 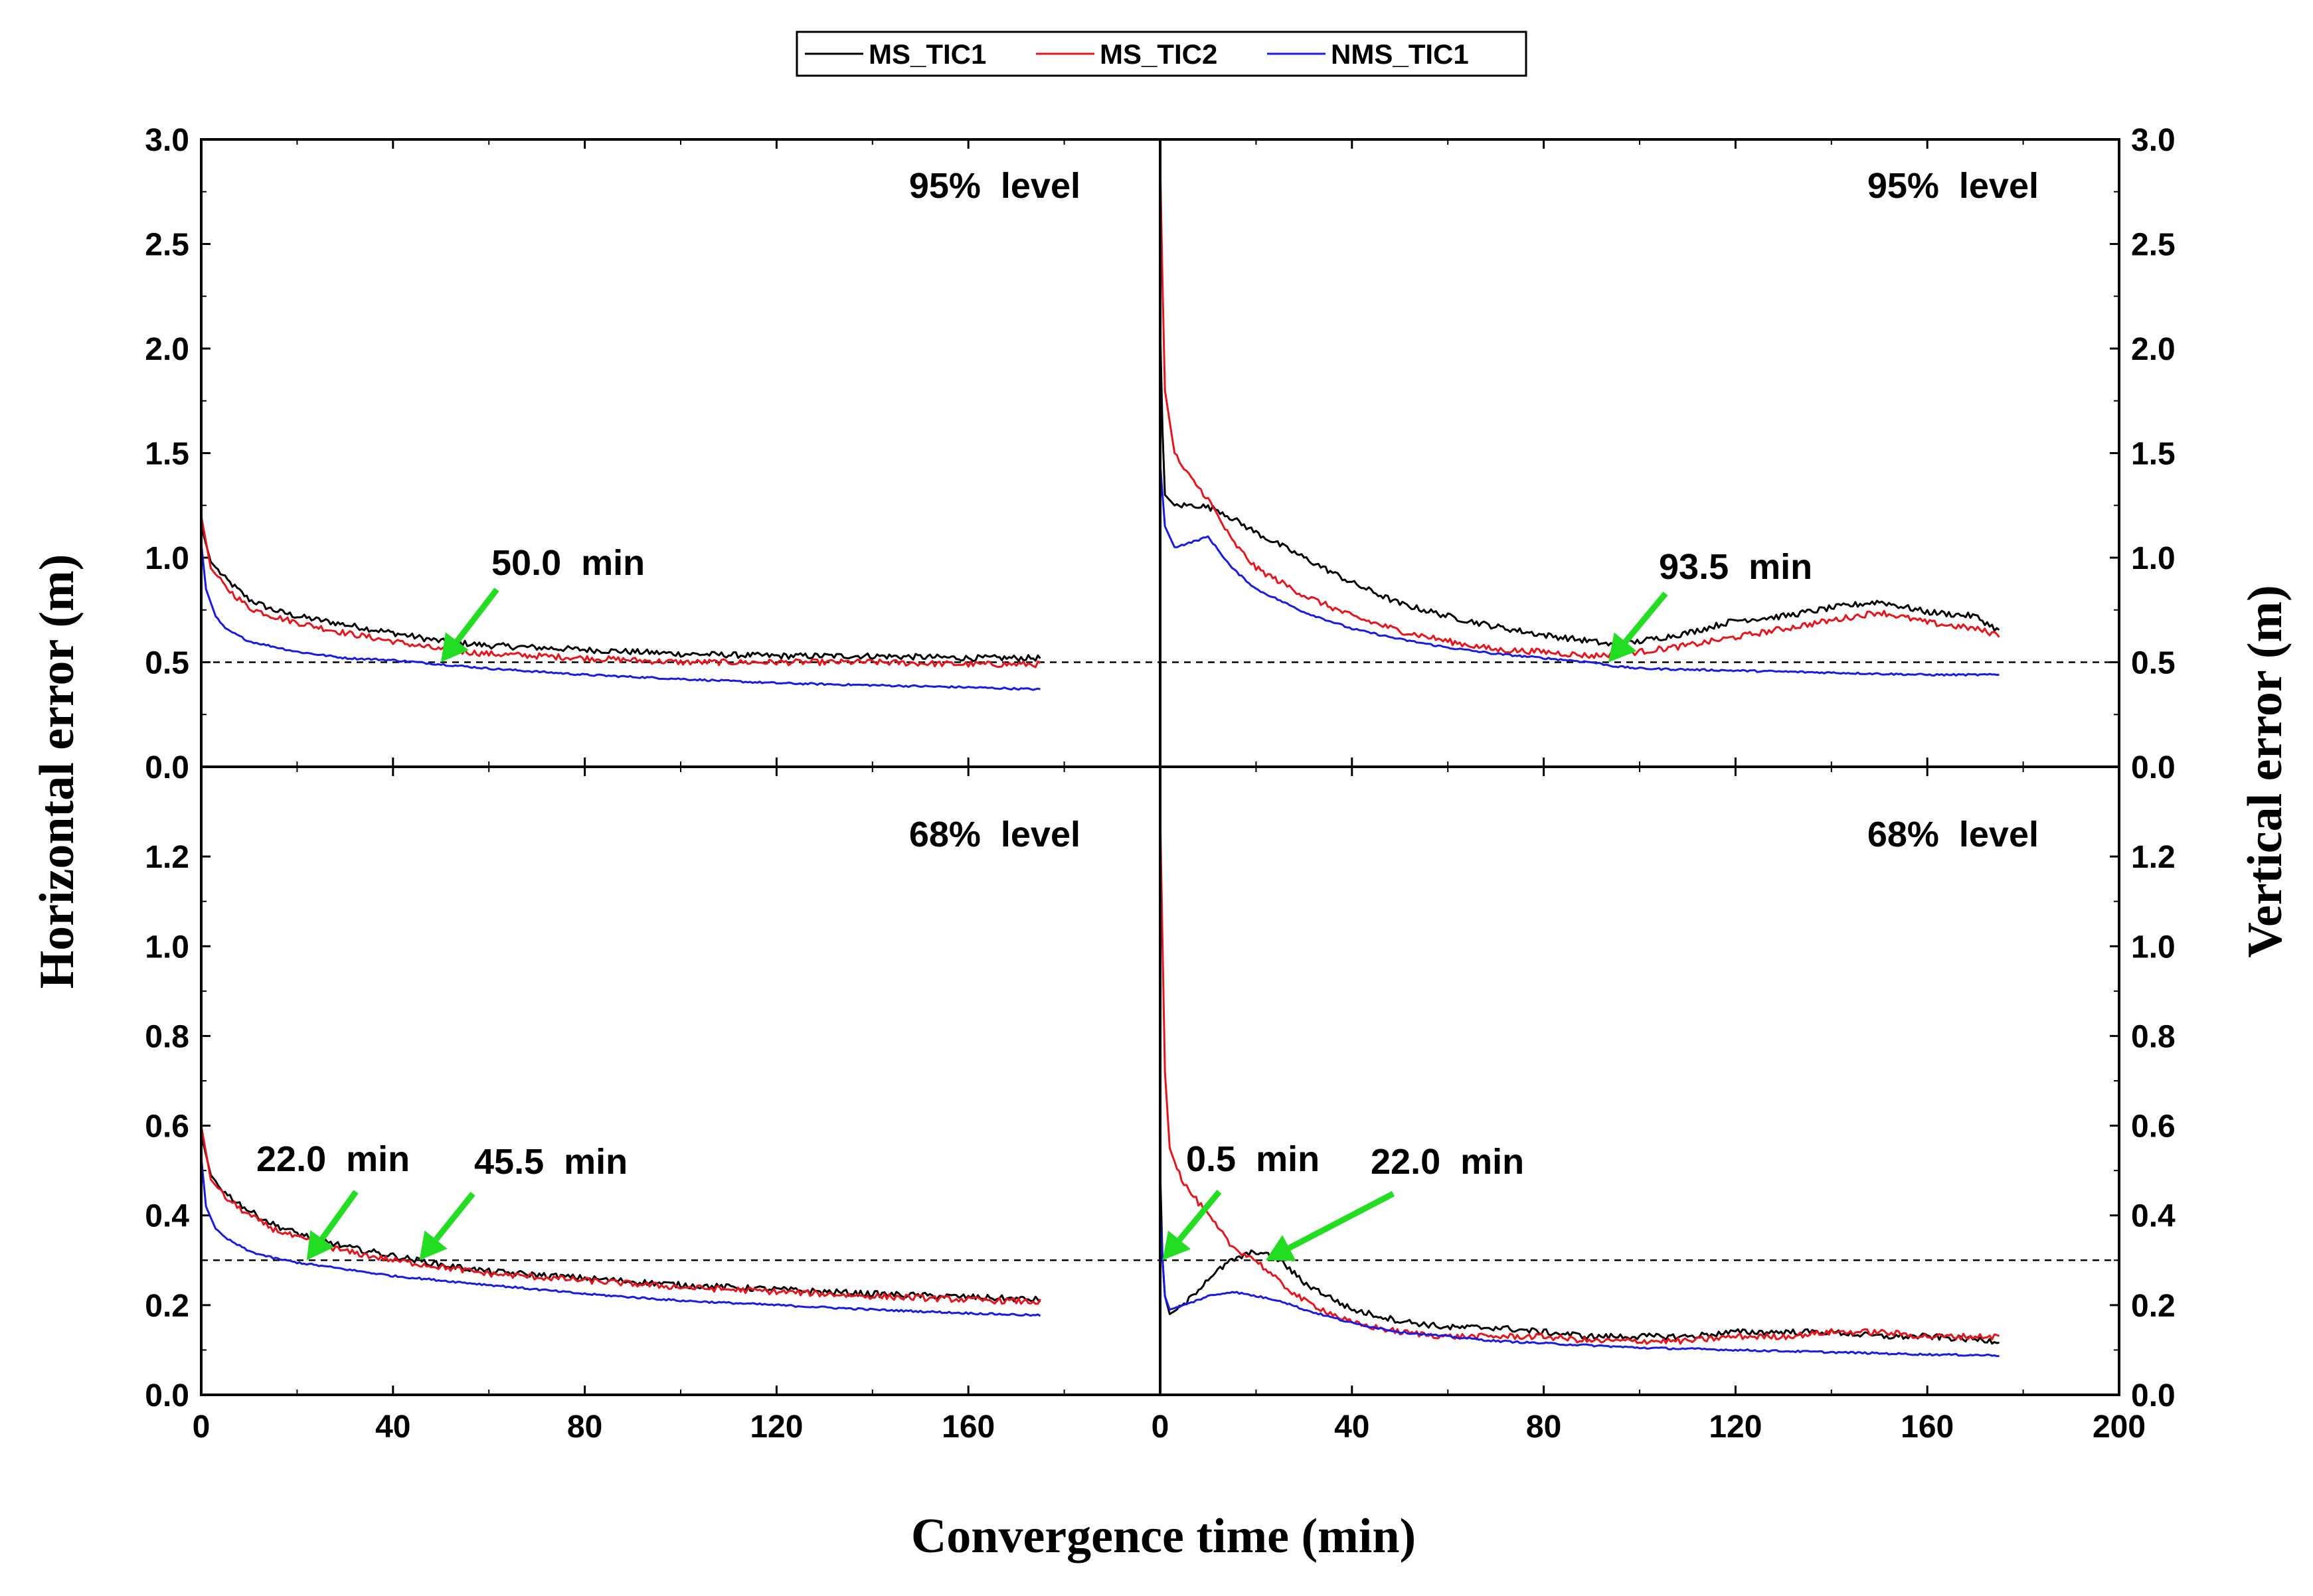 What do you see at coordinates (1735, 567) in the screenshot?
I see `annotation-top-right: 93.5 min` at bounding box center [1735, 567].